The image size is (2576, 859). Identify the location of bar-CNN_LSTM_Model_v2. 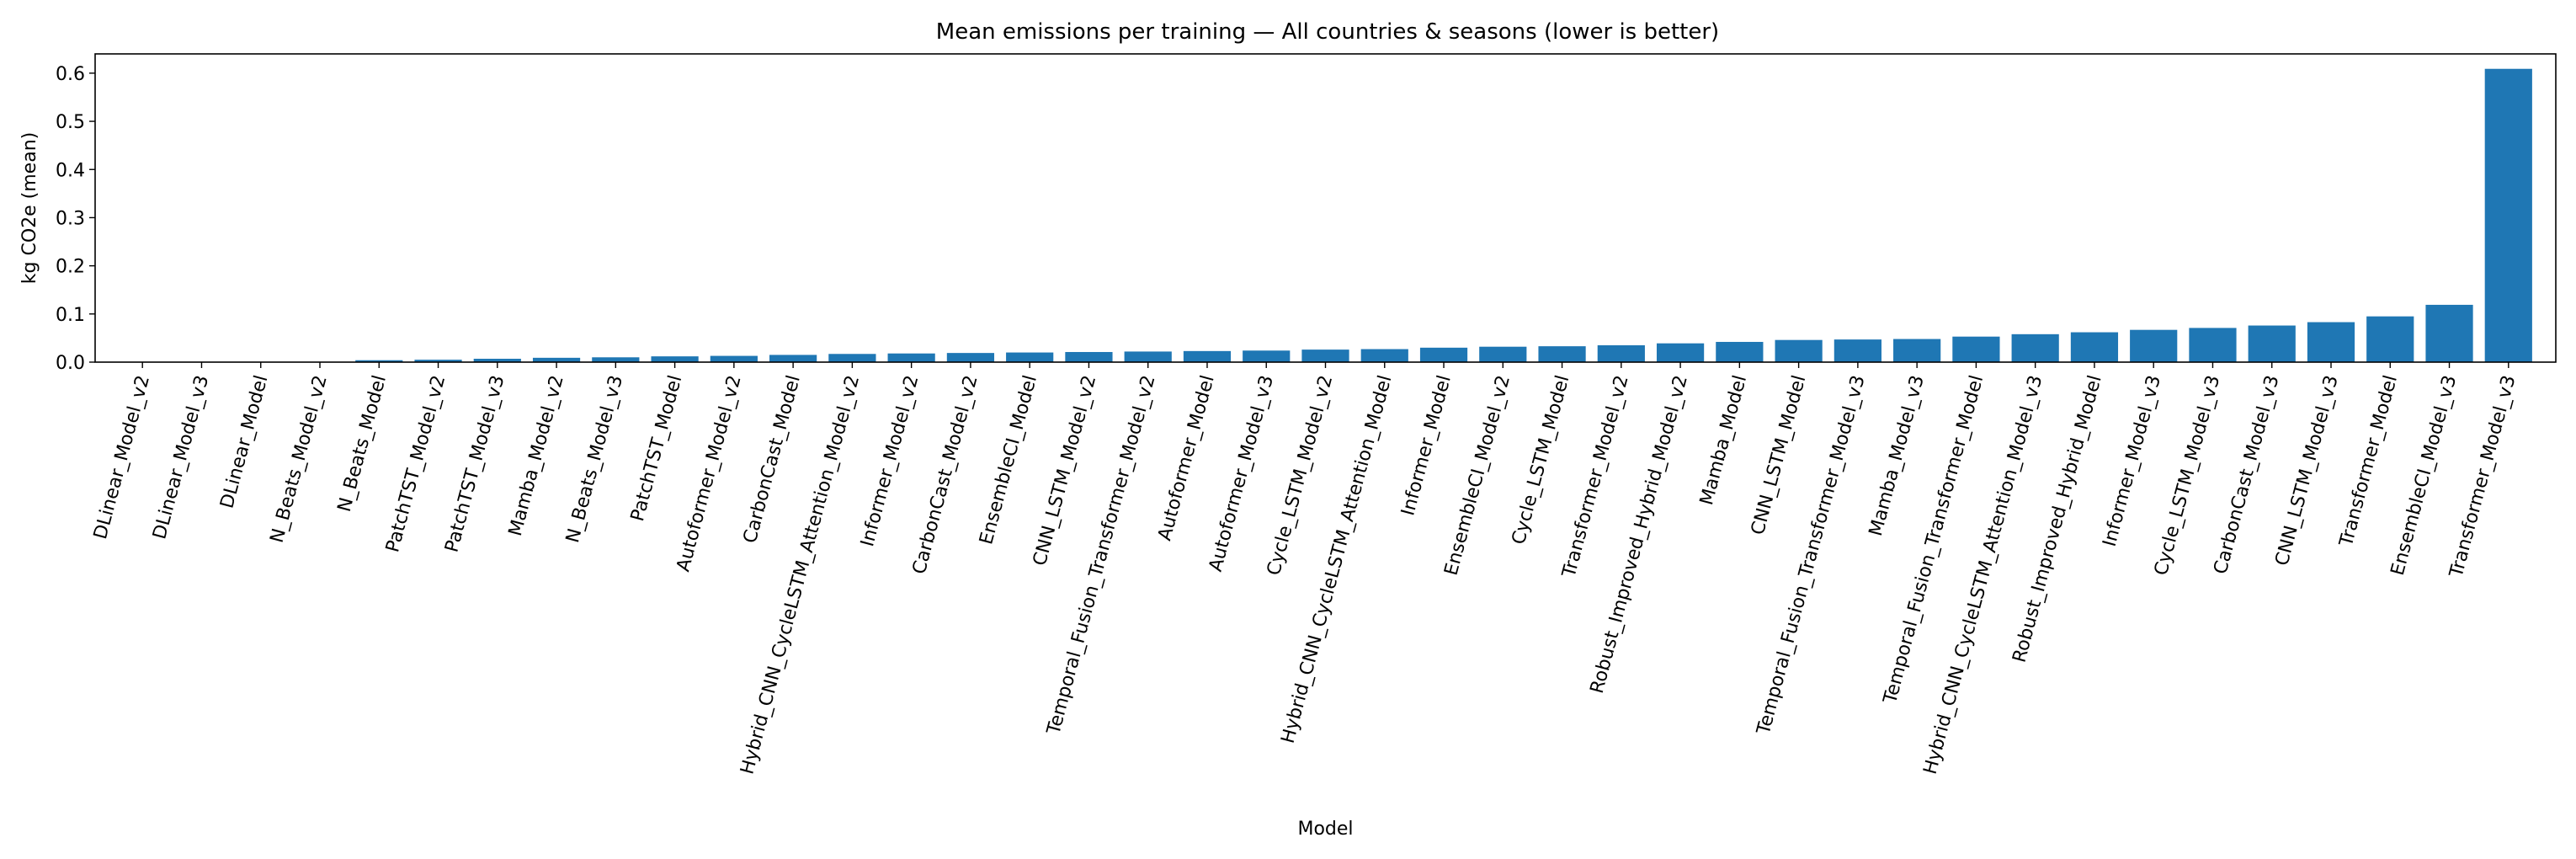
(1089, 356).